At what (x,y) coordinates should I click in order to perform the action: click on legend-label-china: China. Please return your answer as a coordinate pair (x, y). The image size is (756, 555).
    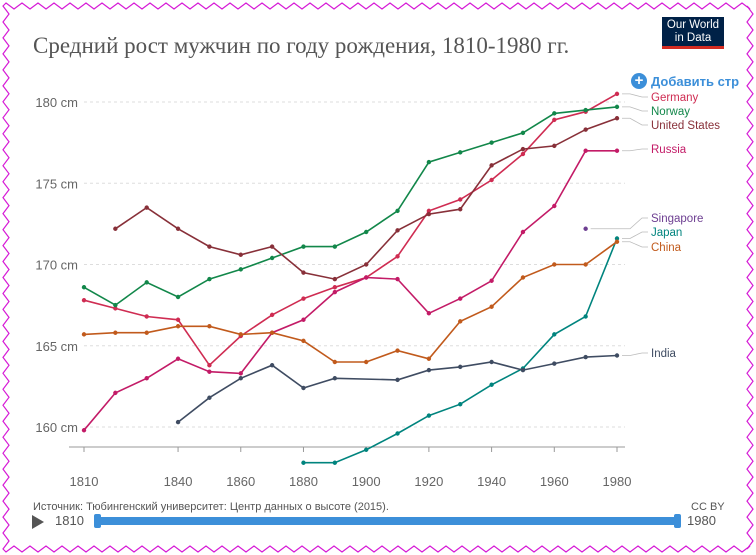
    Looking at the image, I should click on (666, 248).